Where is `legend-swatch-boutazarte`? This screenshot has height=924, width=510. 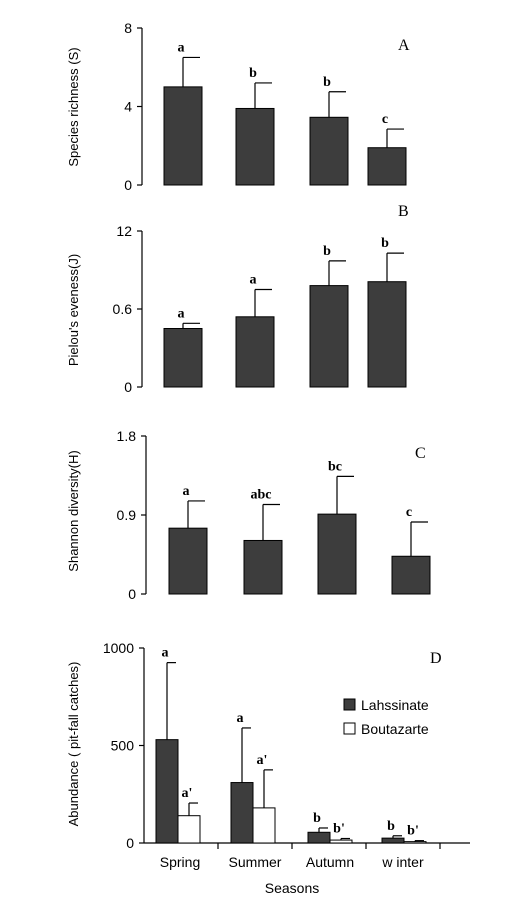 legend-swatch-boutazarte is located at coordinates (349, 728).